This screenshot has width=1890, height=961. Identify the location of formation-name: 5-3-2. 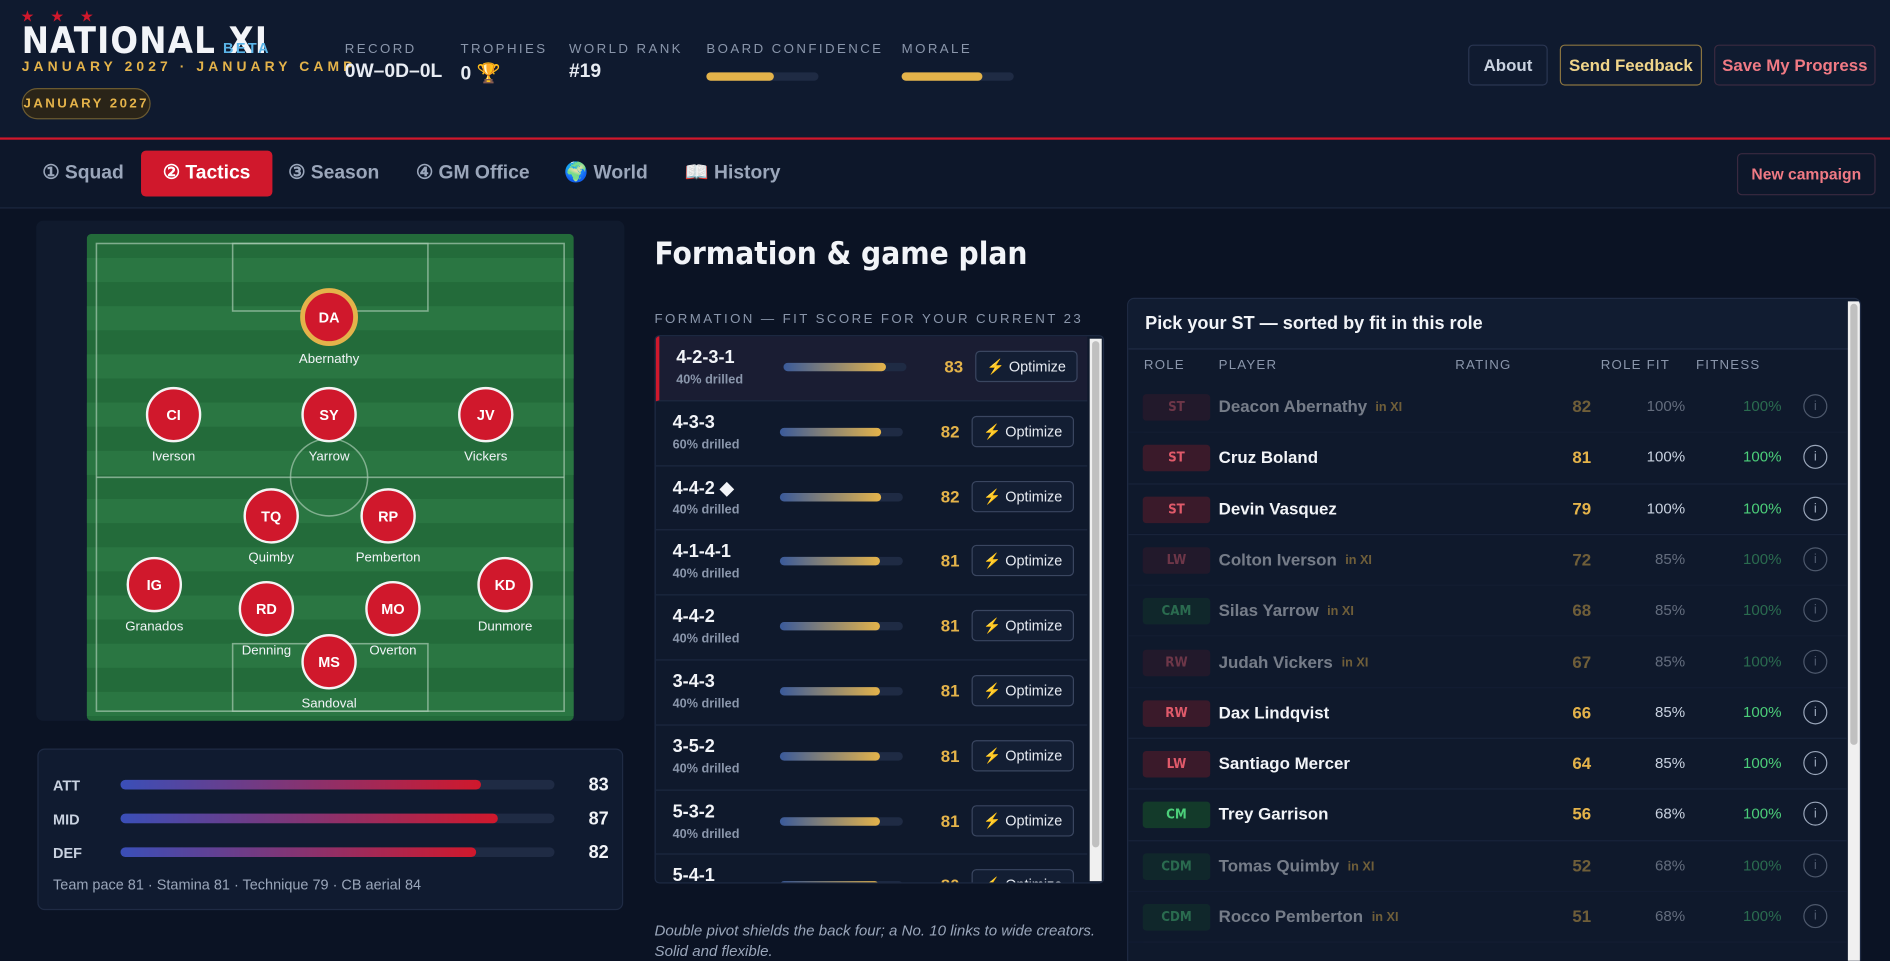
(693, 811).